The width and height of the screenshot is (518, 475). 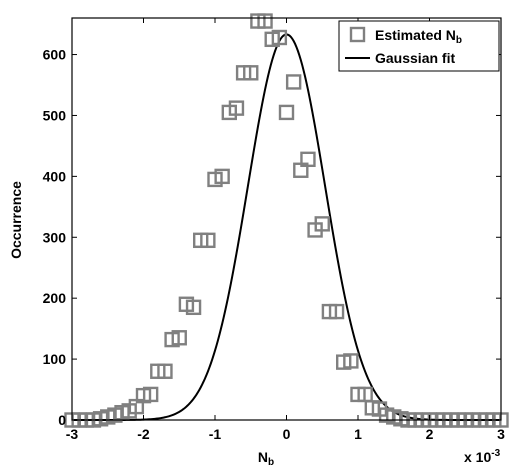 What do you see at coordinates (55, 55) in the screenshot?
I see `y-tick-label: 600` at bounding box center [55, 55].